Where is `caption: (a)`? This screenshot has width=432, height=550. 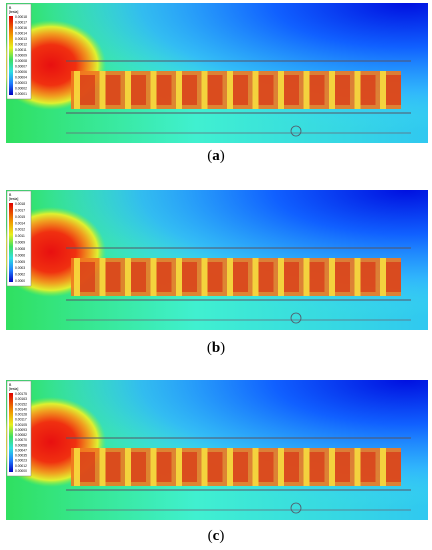 caption: (a) is located at coordinates (216, 156).